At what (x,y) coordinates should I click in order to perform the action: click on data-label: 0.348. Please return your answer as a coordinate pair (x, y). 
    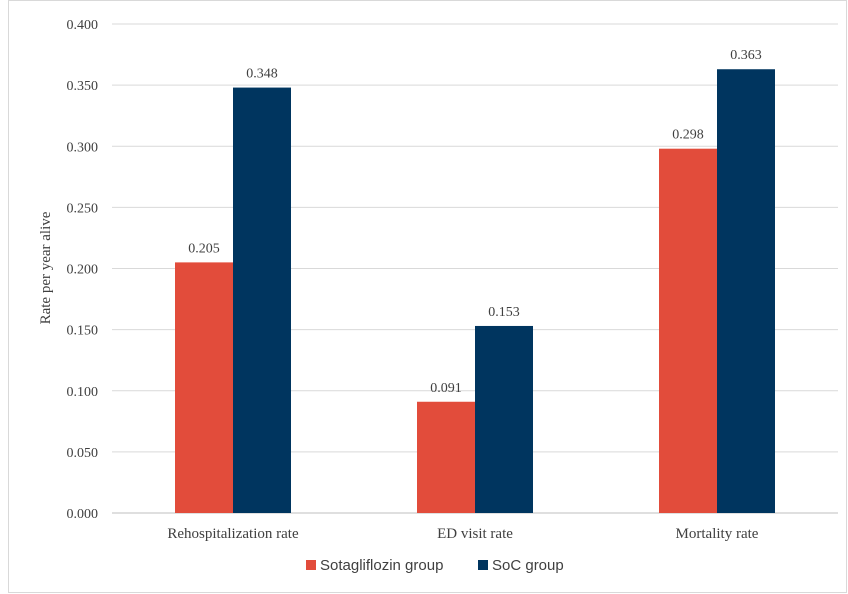
    Looking at the image, I should click on (262, 74).